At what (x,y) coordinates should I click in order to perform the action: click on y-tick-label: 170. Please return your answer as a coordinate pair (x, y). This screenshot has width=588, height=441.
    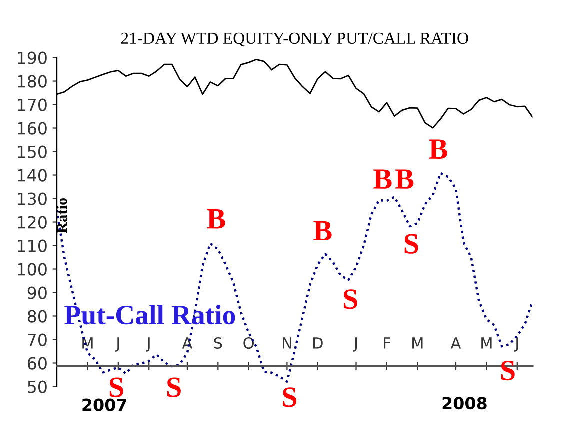
    Looking at the image, I should click on (32, 105).